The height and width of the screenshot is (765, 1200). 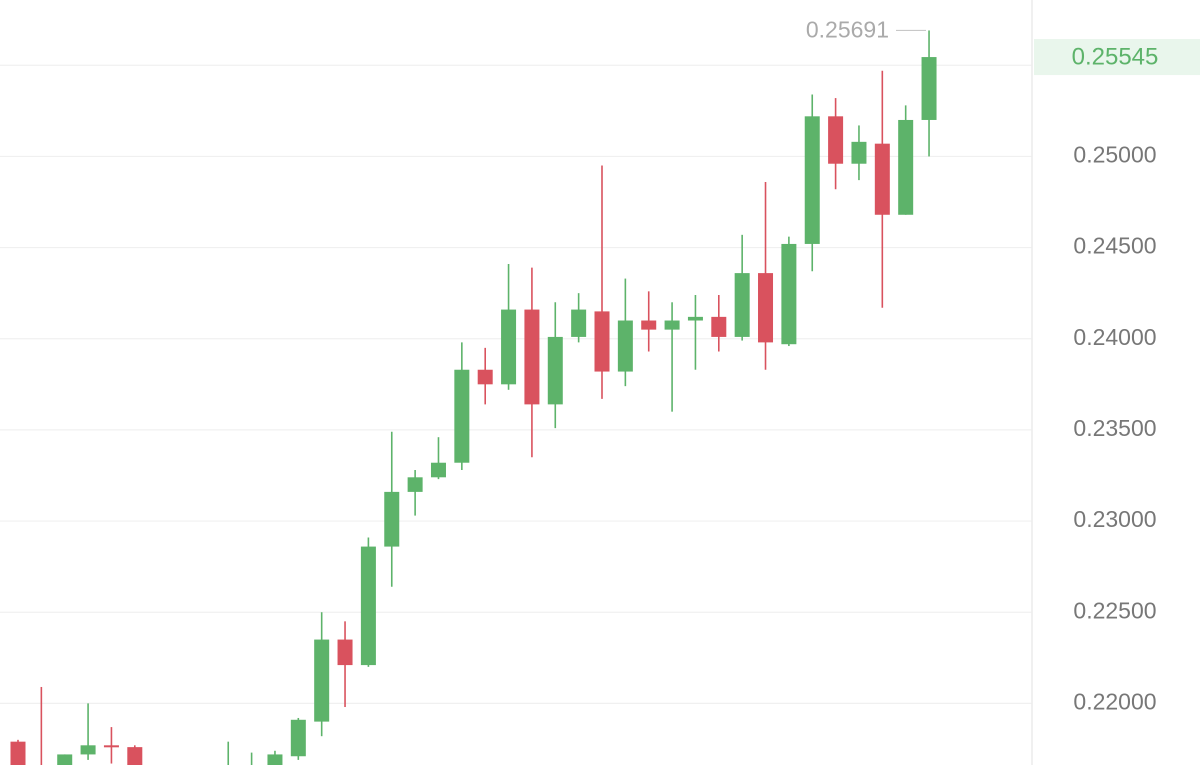 What do you see at coordinates (1114, 610) in the screenshot?
I see `y-tick-label: 0.22500` at bounding box center [1114, 610].